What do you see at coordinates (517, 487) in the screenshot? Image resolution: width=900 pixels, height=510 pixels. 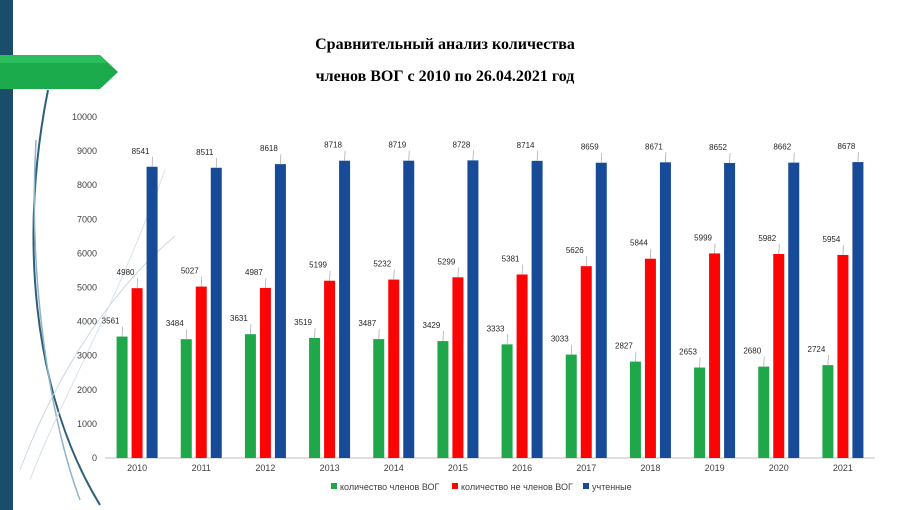 I see `legend-label: количество не членов ВОГ` at bounding box center [517, 487].